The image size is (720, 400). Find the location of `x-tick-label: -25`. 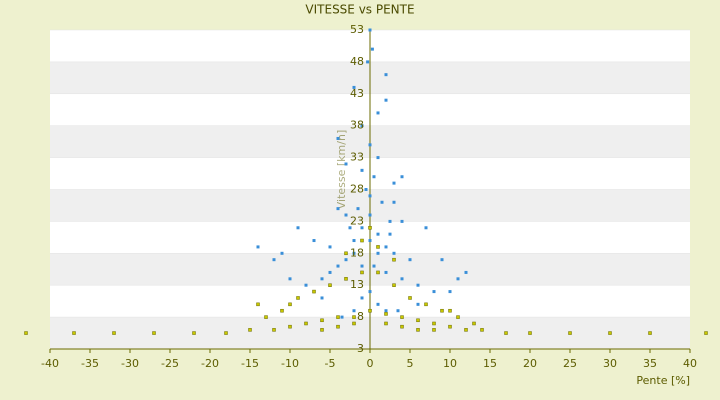

x-tick-label: -25 is located at coordinates (170, 363).